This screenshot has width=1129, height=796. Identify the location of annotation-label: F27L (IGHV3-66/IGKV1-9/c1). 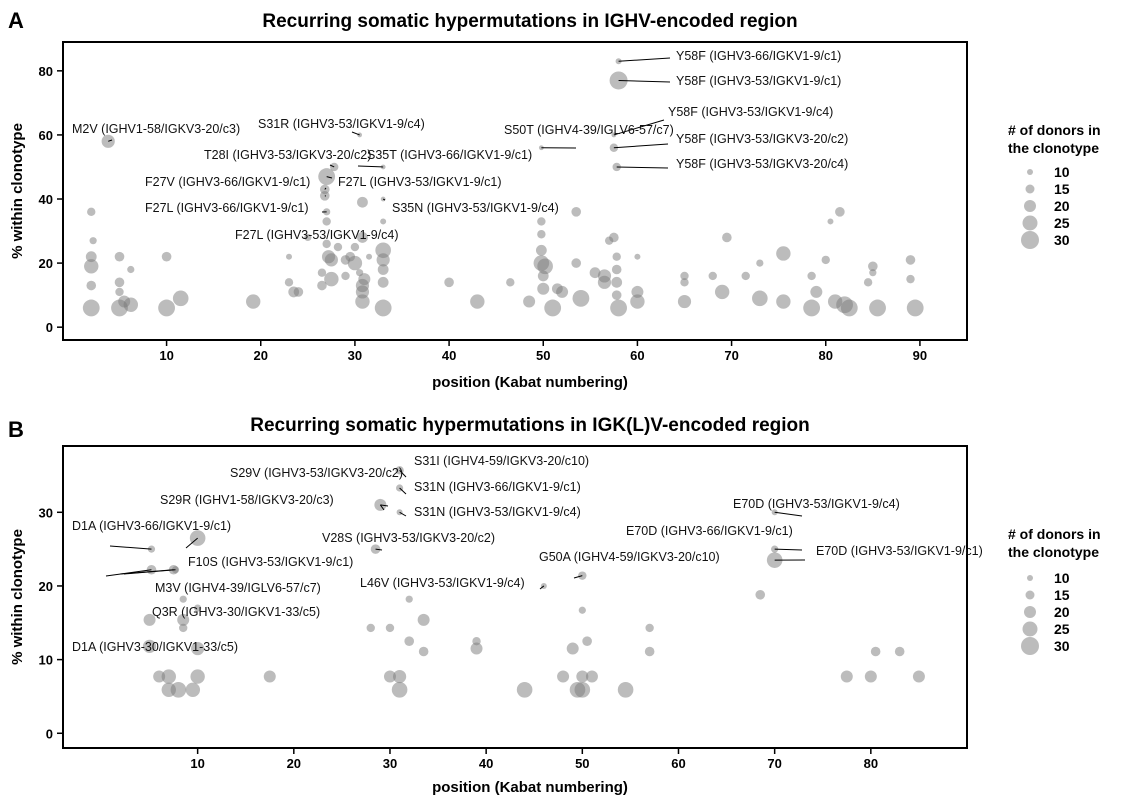
(227, 208).